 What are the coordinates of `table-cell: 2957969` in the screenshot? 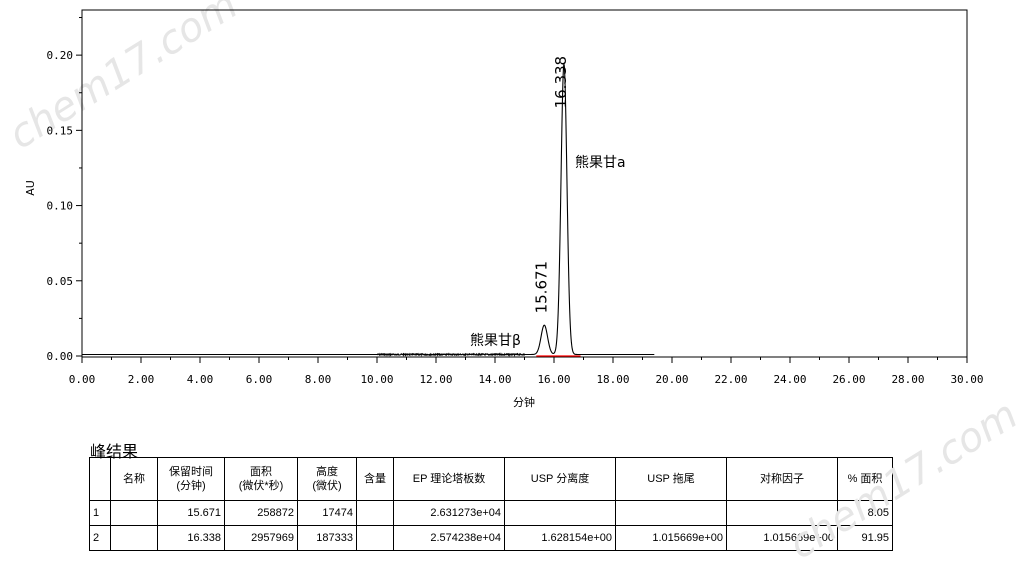 It's located at (261, 538).